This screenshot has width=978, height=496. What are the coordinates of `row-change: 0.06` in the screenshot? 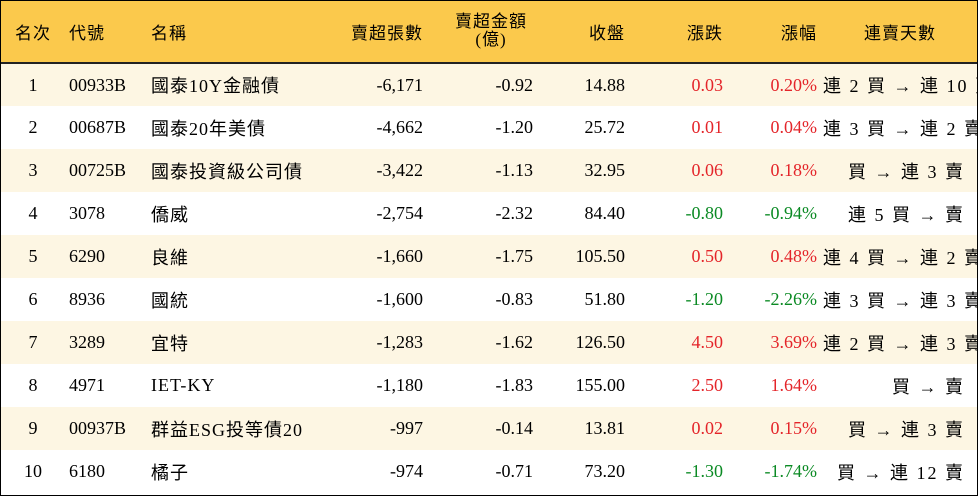 It's located at (707, 170).